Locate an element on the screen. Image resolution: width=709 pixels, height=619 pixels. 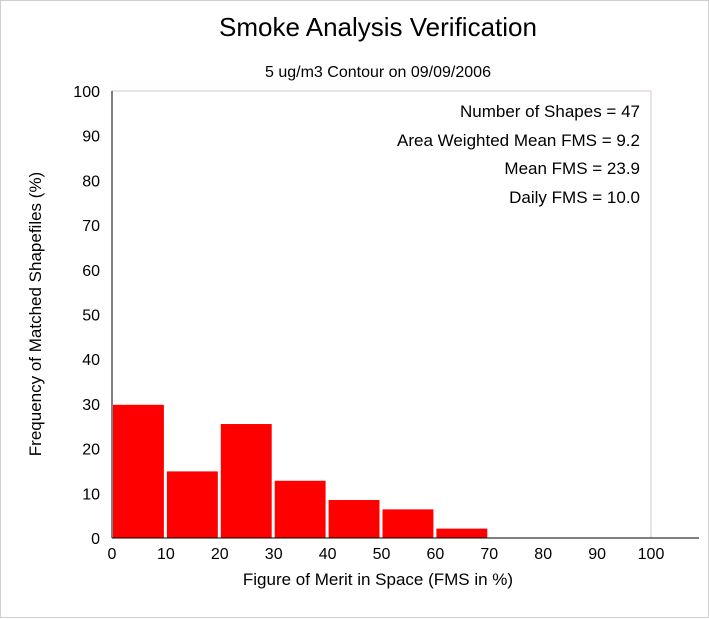
x-tick-label: 10 is located at coordinates (166, 554).